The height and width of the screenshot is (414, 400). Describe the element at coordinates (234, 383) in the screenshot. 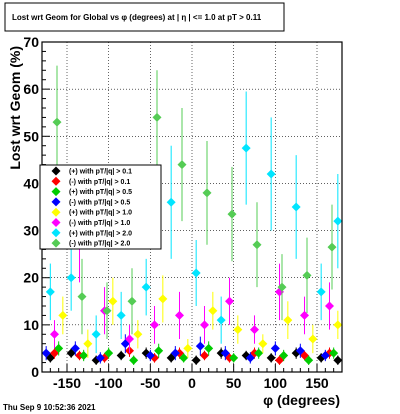

I see `x-tick-label: 50` at that location.